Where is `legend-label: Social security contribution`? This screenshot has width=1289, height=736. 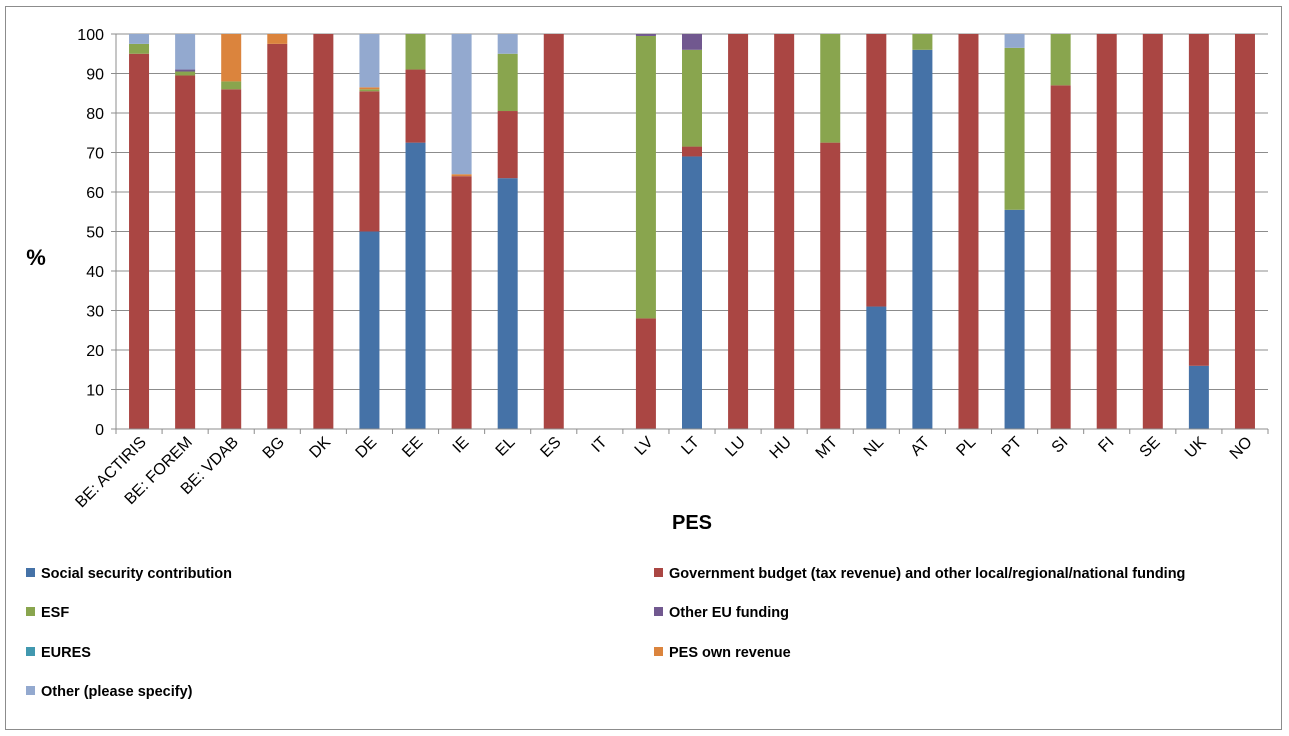
legend-label: Social security contribution is located at coordinates (136, 574).